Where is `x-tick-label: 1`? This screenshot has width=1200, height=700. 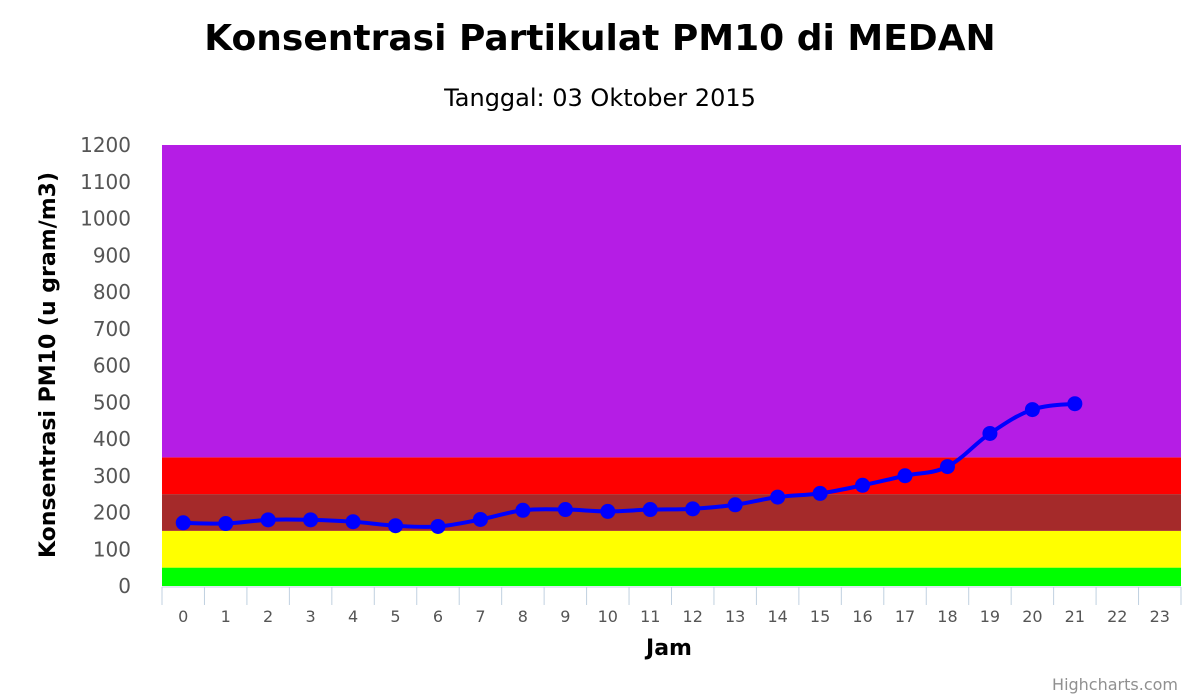
x-tick-label: 1 is located at coordinates (226, 616).